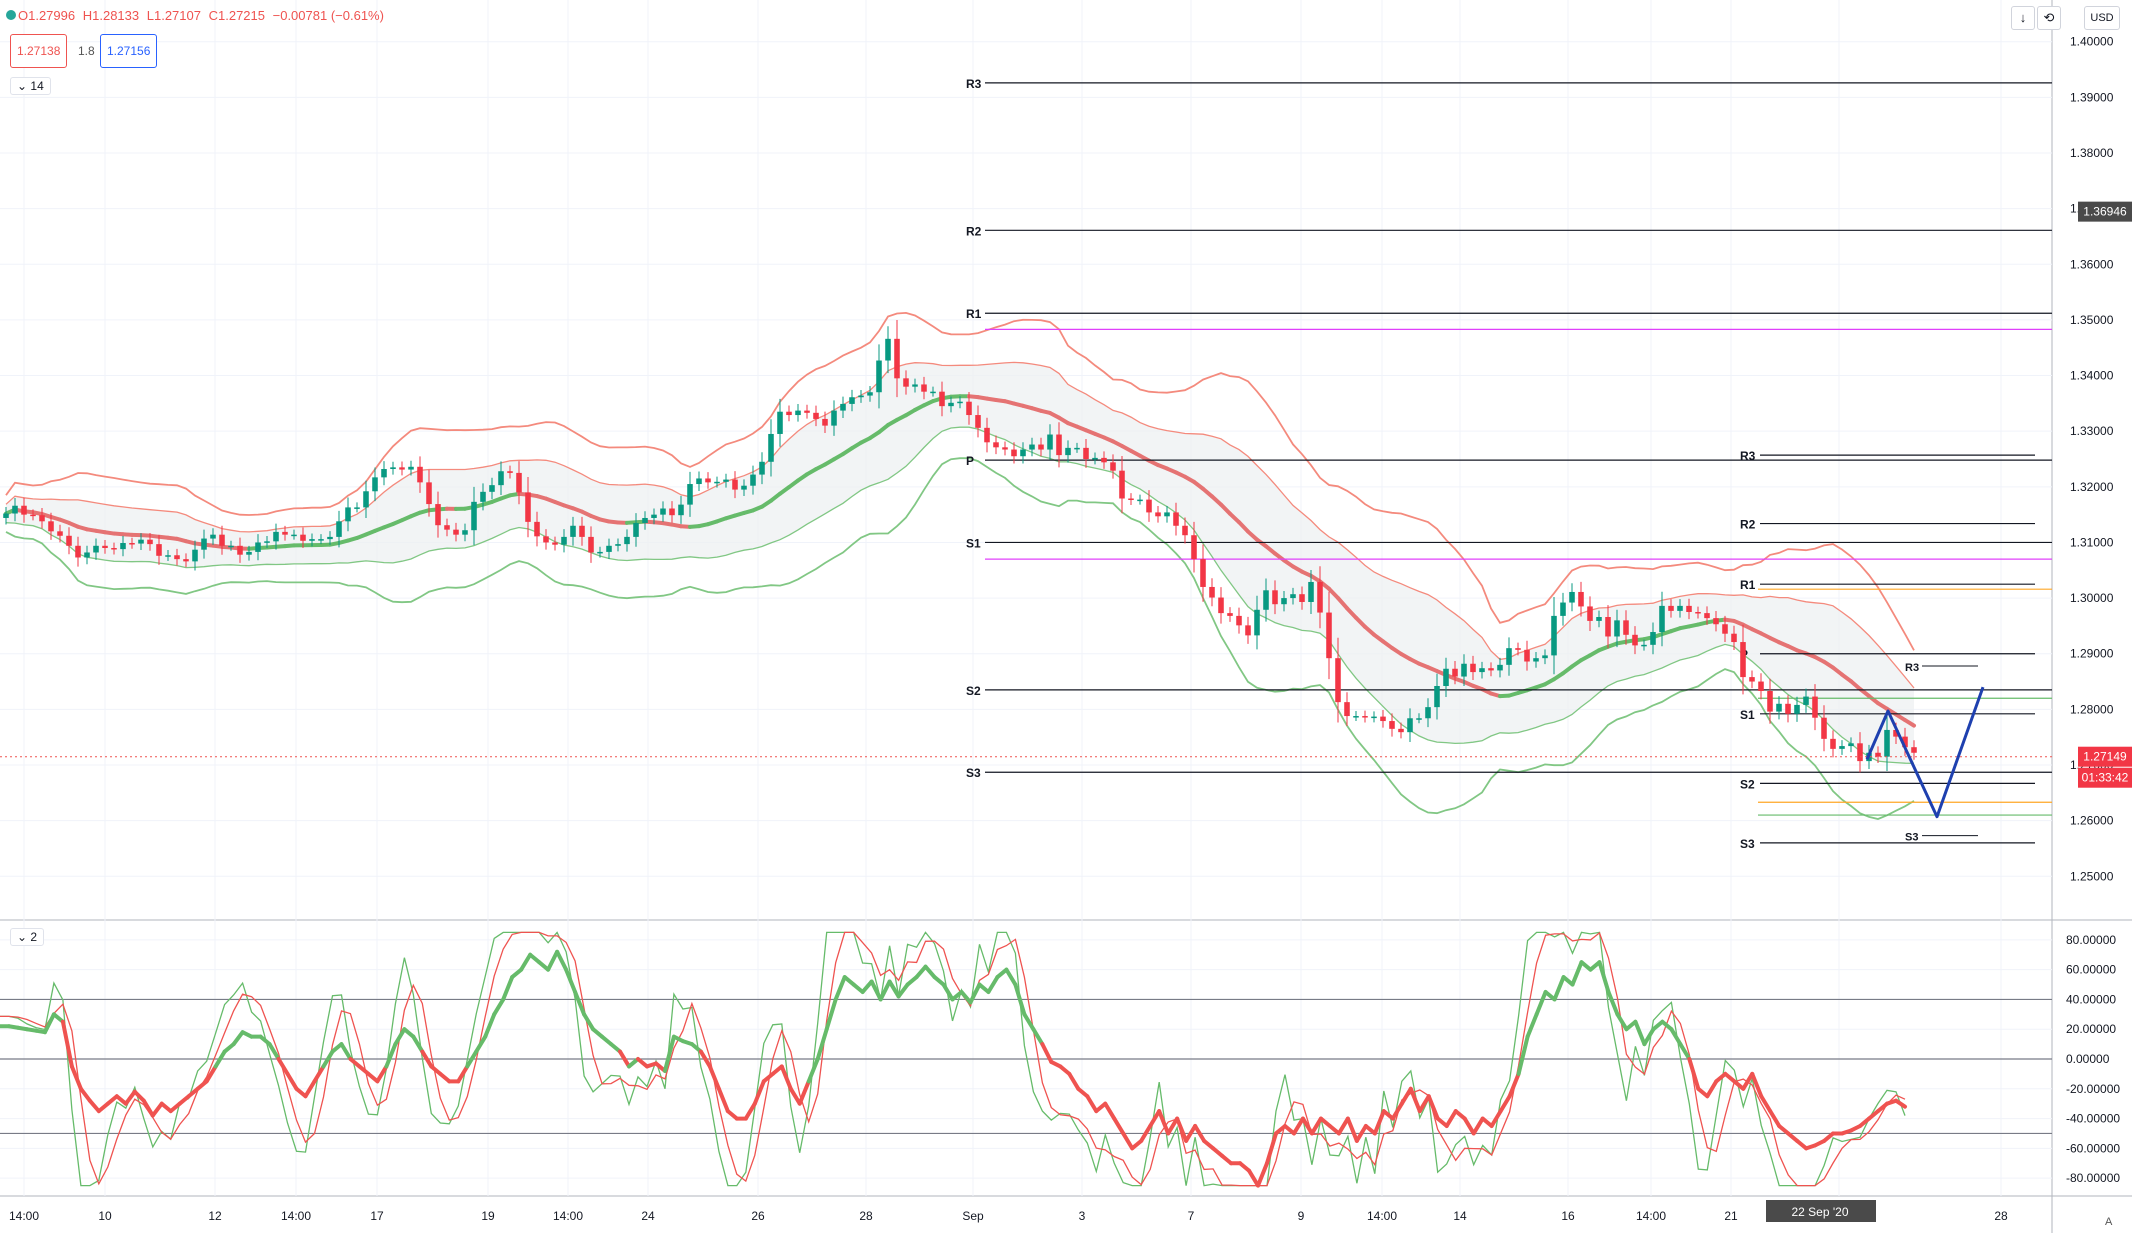 This screenshot has width=2132, height=1233. Describe the element at coordinates (2049, 18) in the screenshot. I see `reset-view-icon: ⟲` at that location.